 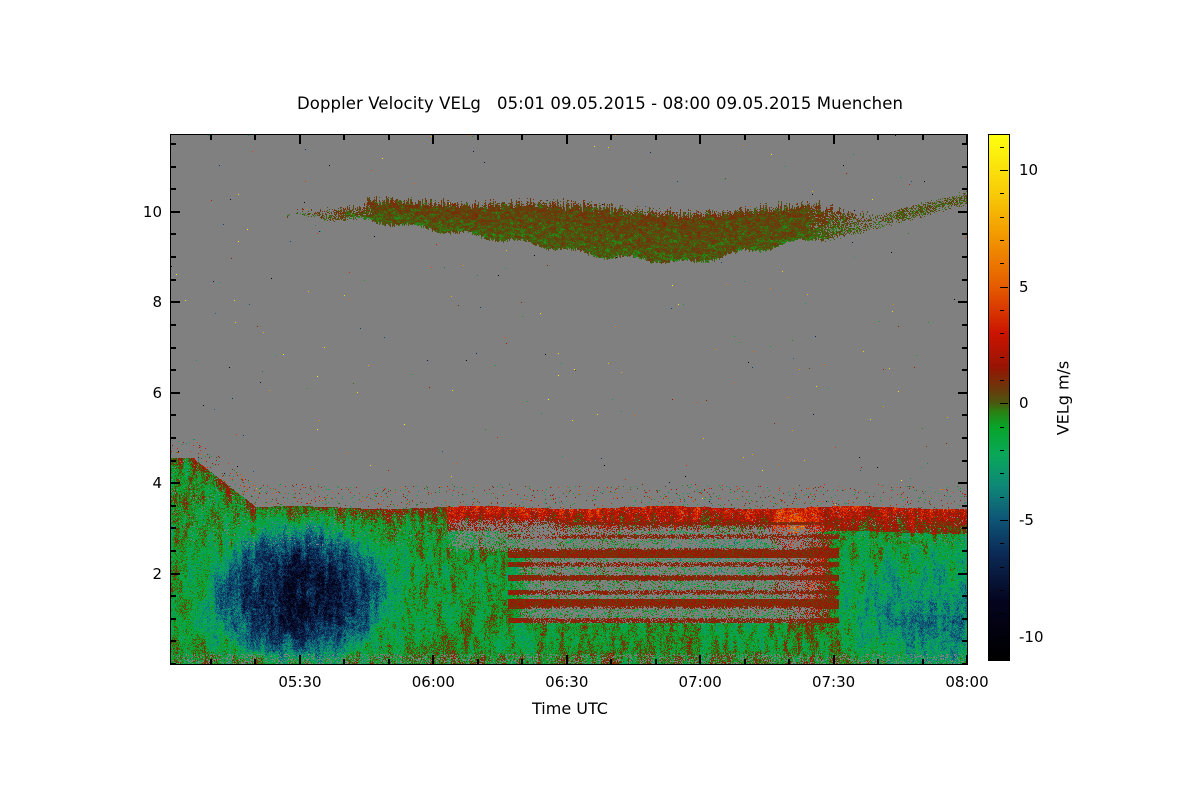 I want to click on colorbar-tick-label: -10, so click(x=1031, y=636).